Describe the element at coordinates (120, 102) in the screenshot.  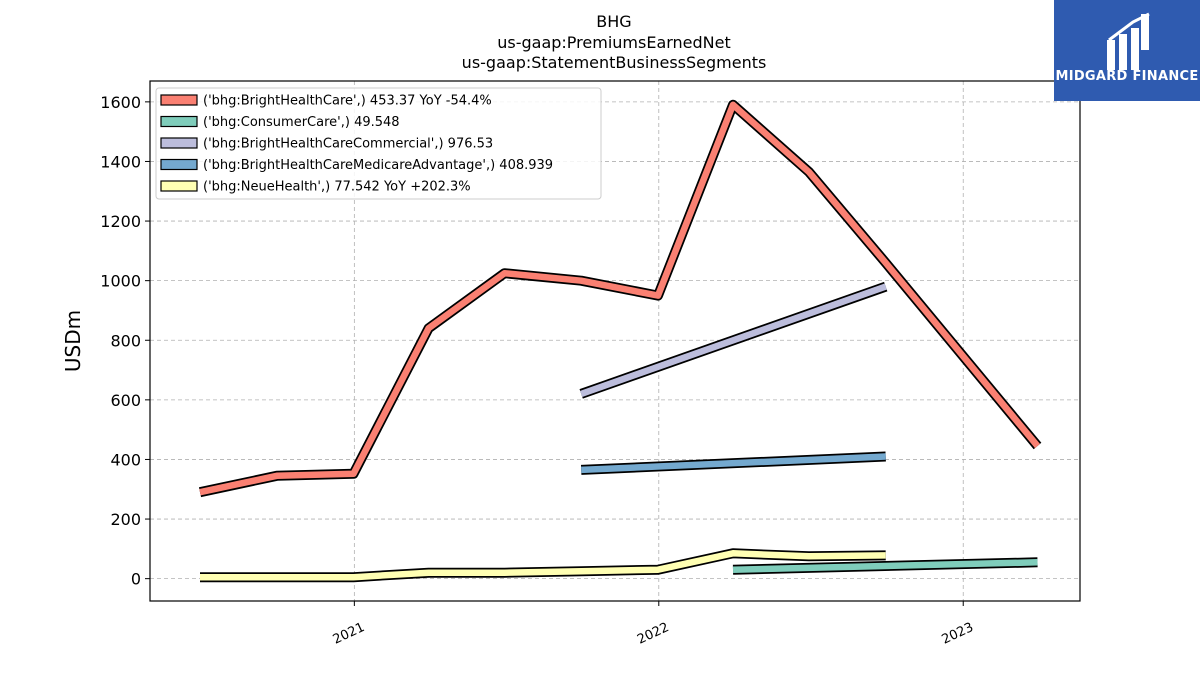
I see `y-tick-label: 1600` at that location.